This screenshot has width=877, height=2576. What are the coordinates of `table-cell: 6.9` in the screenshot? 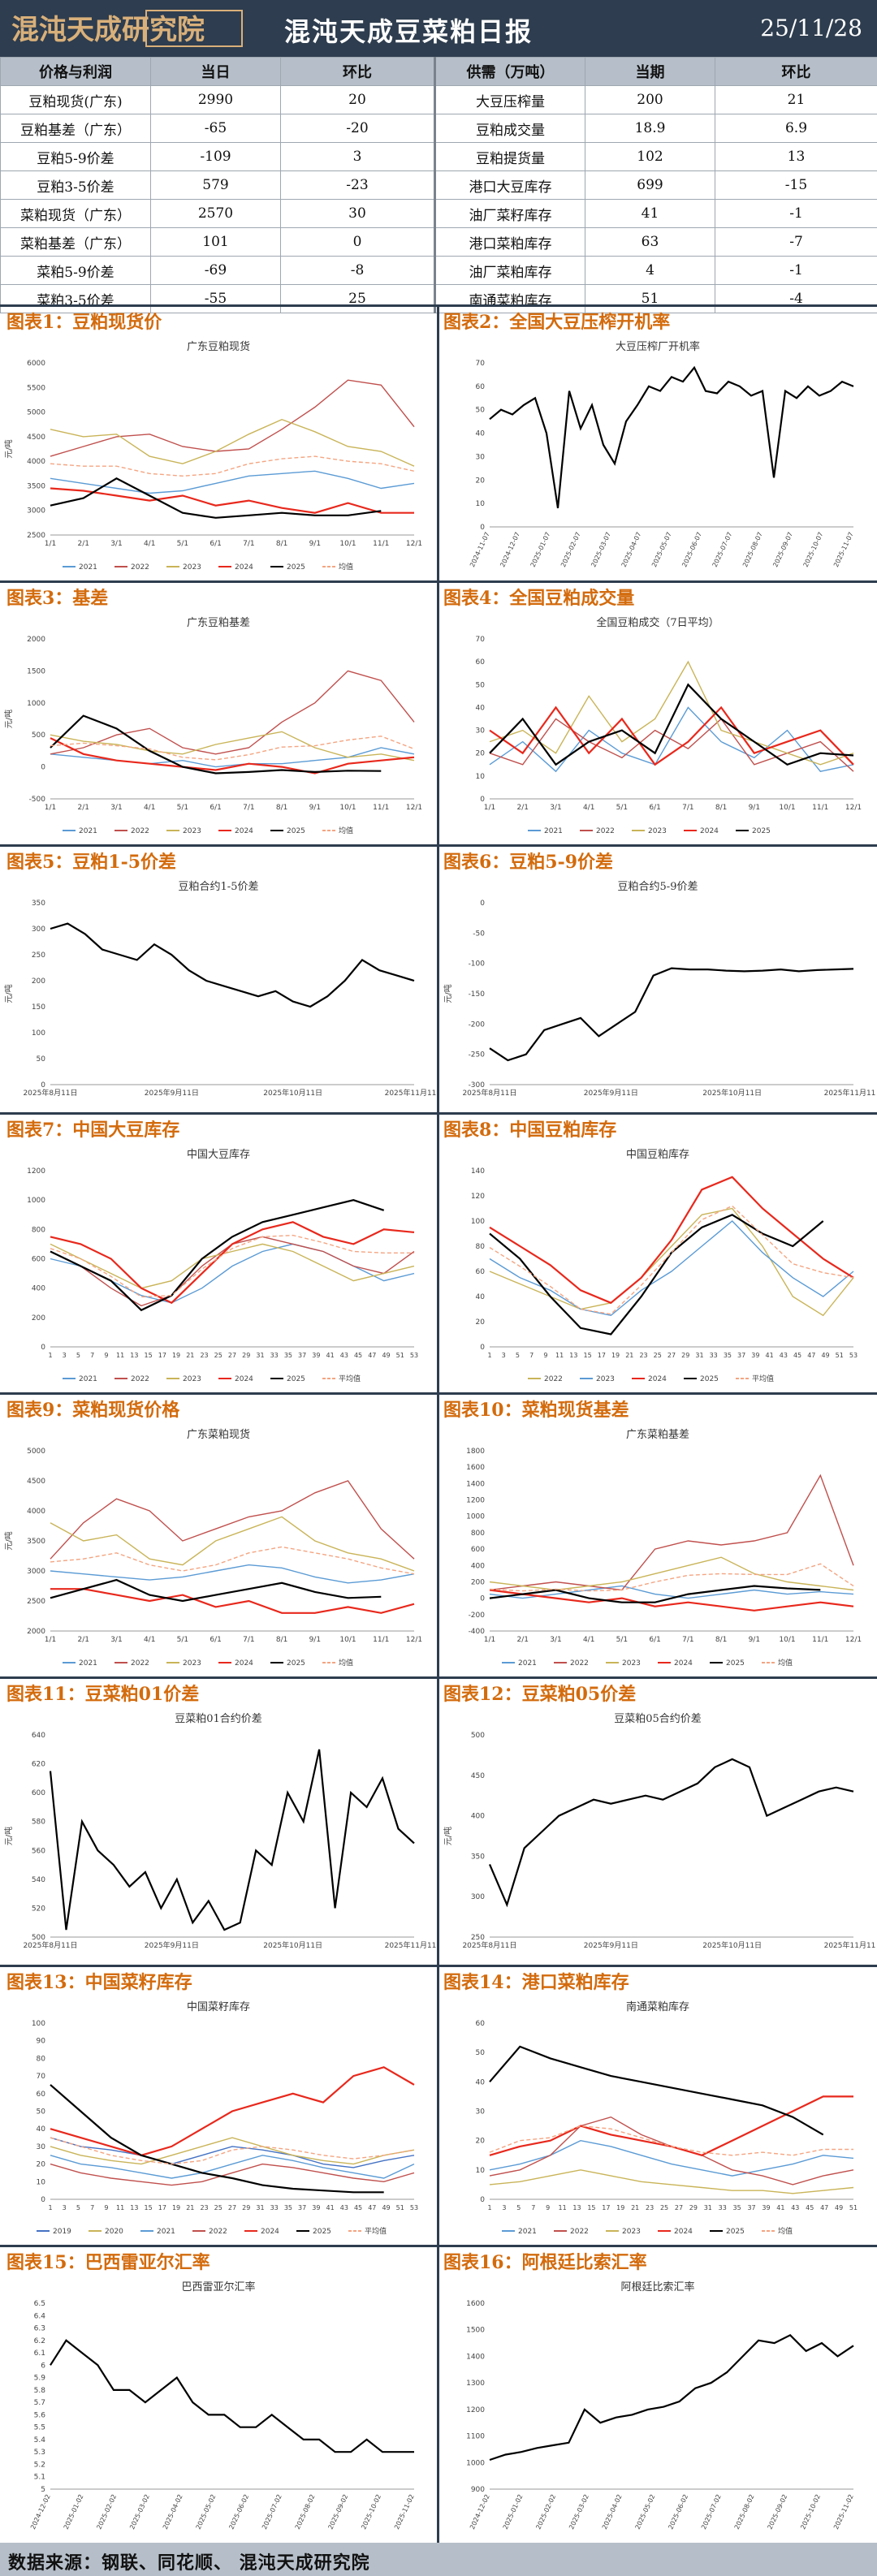 It's located at (796, 128).